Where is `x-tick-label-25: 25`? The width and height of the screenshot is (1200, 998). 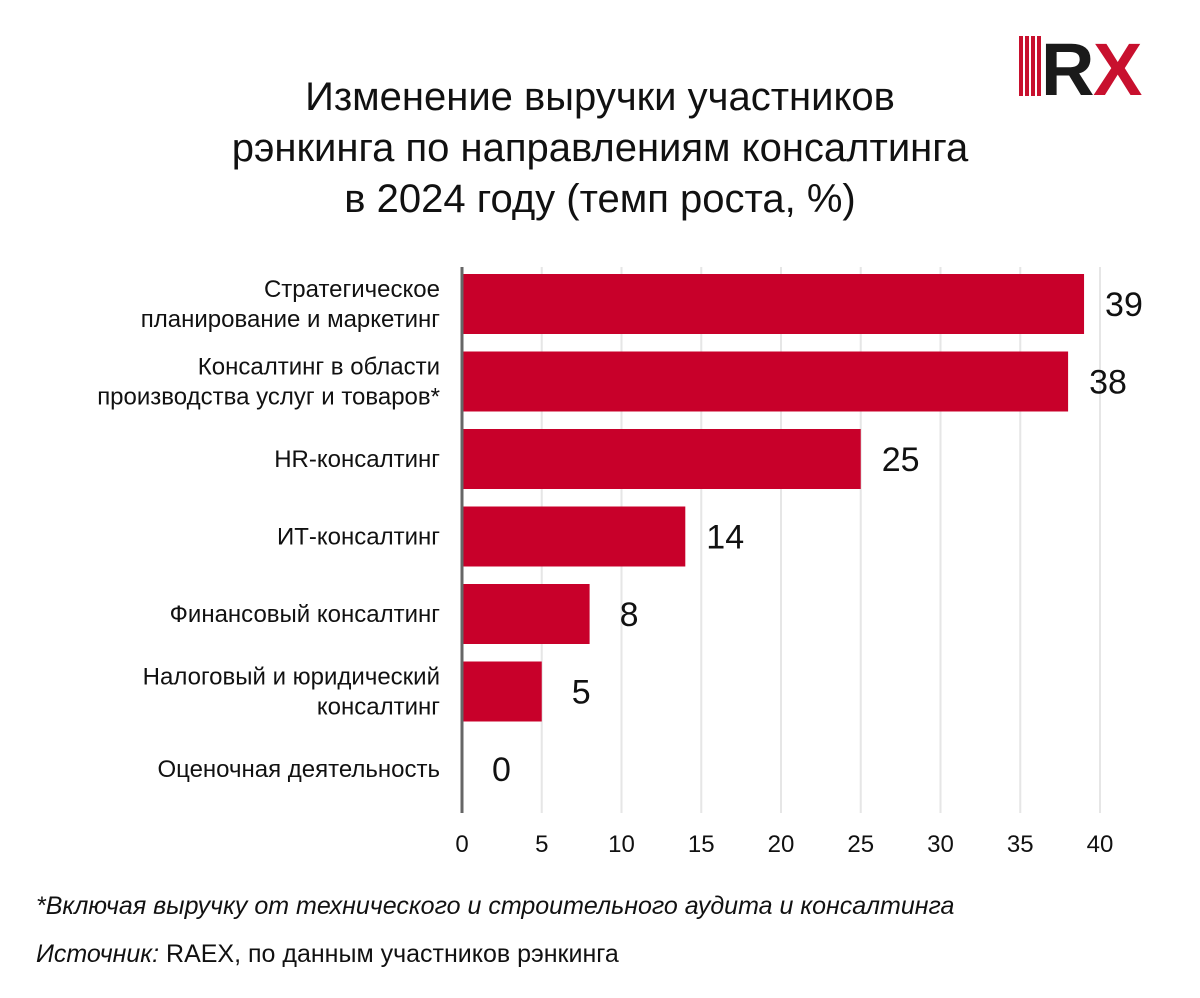 x-tick-label-25: 25 is located at coordinates (860, 844).